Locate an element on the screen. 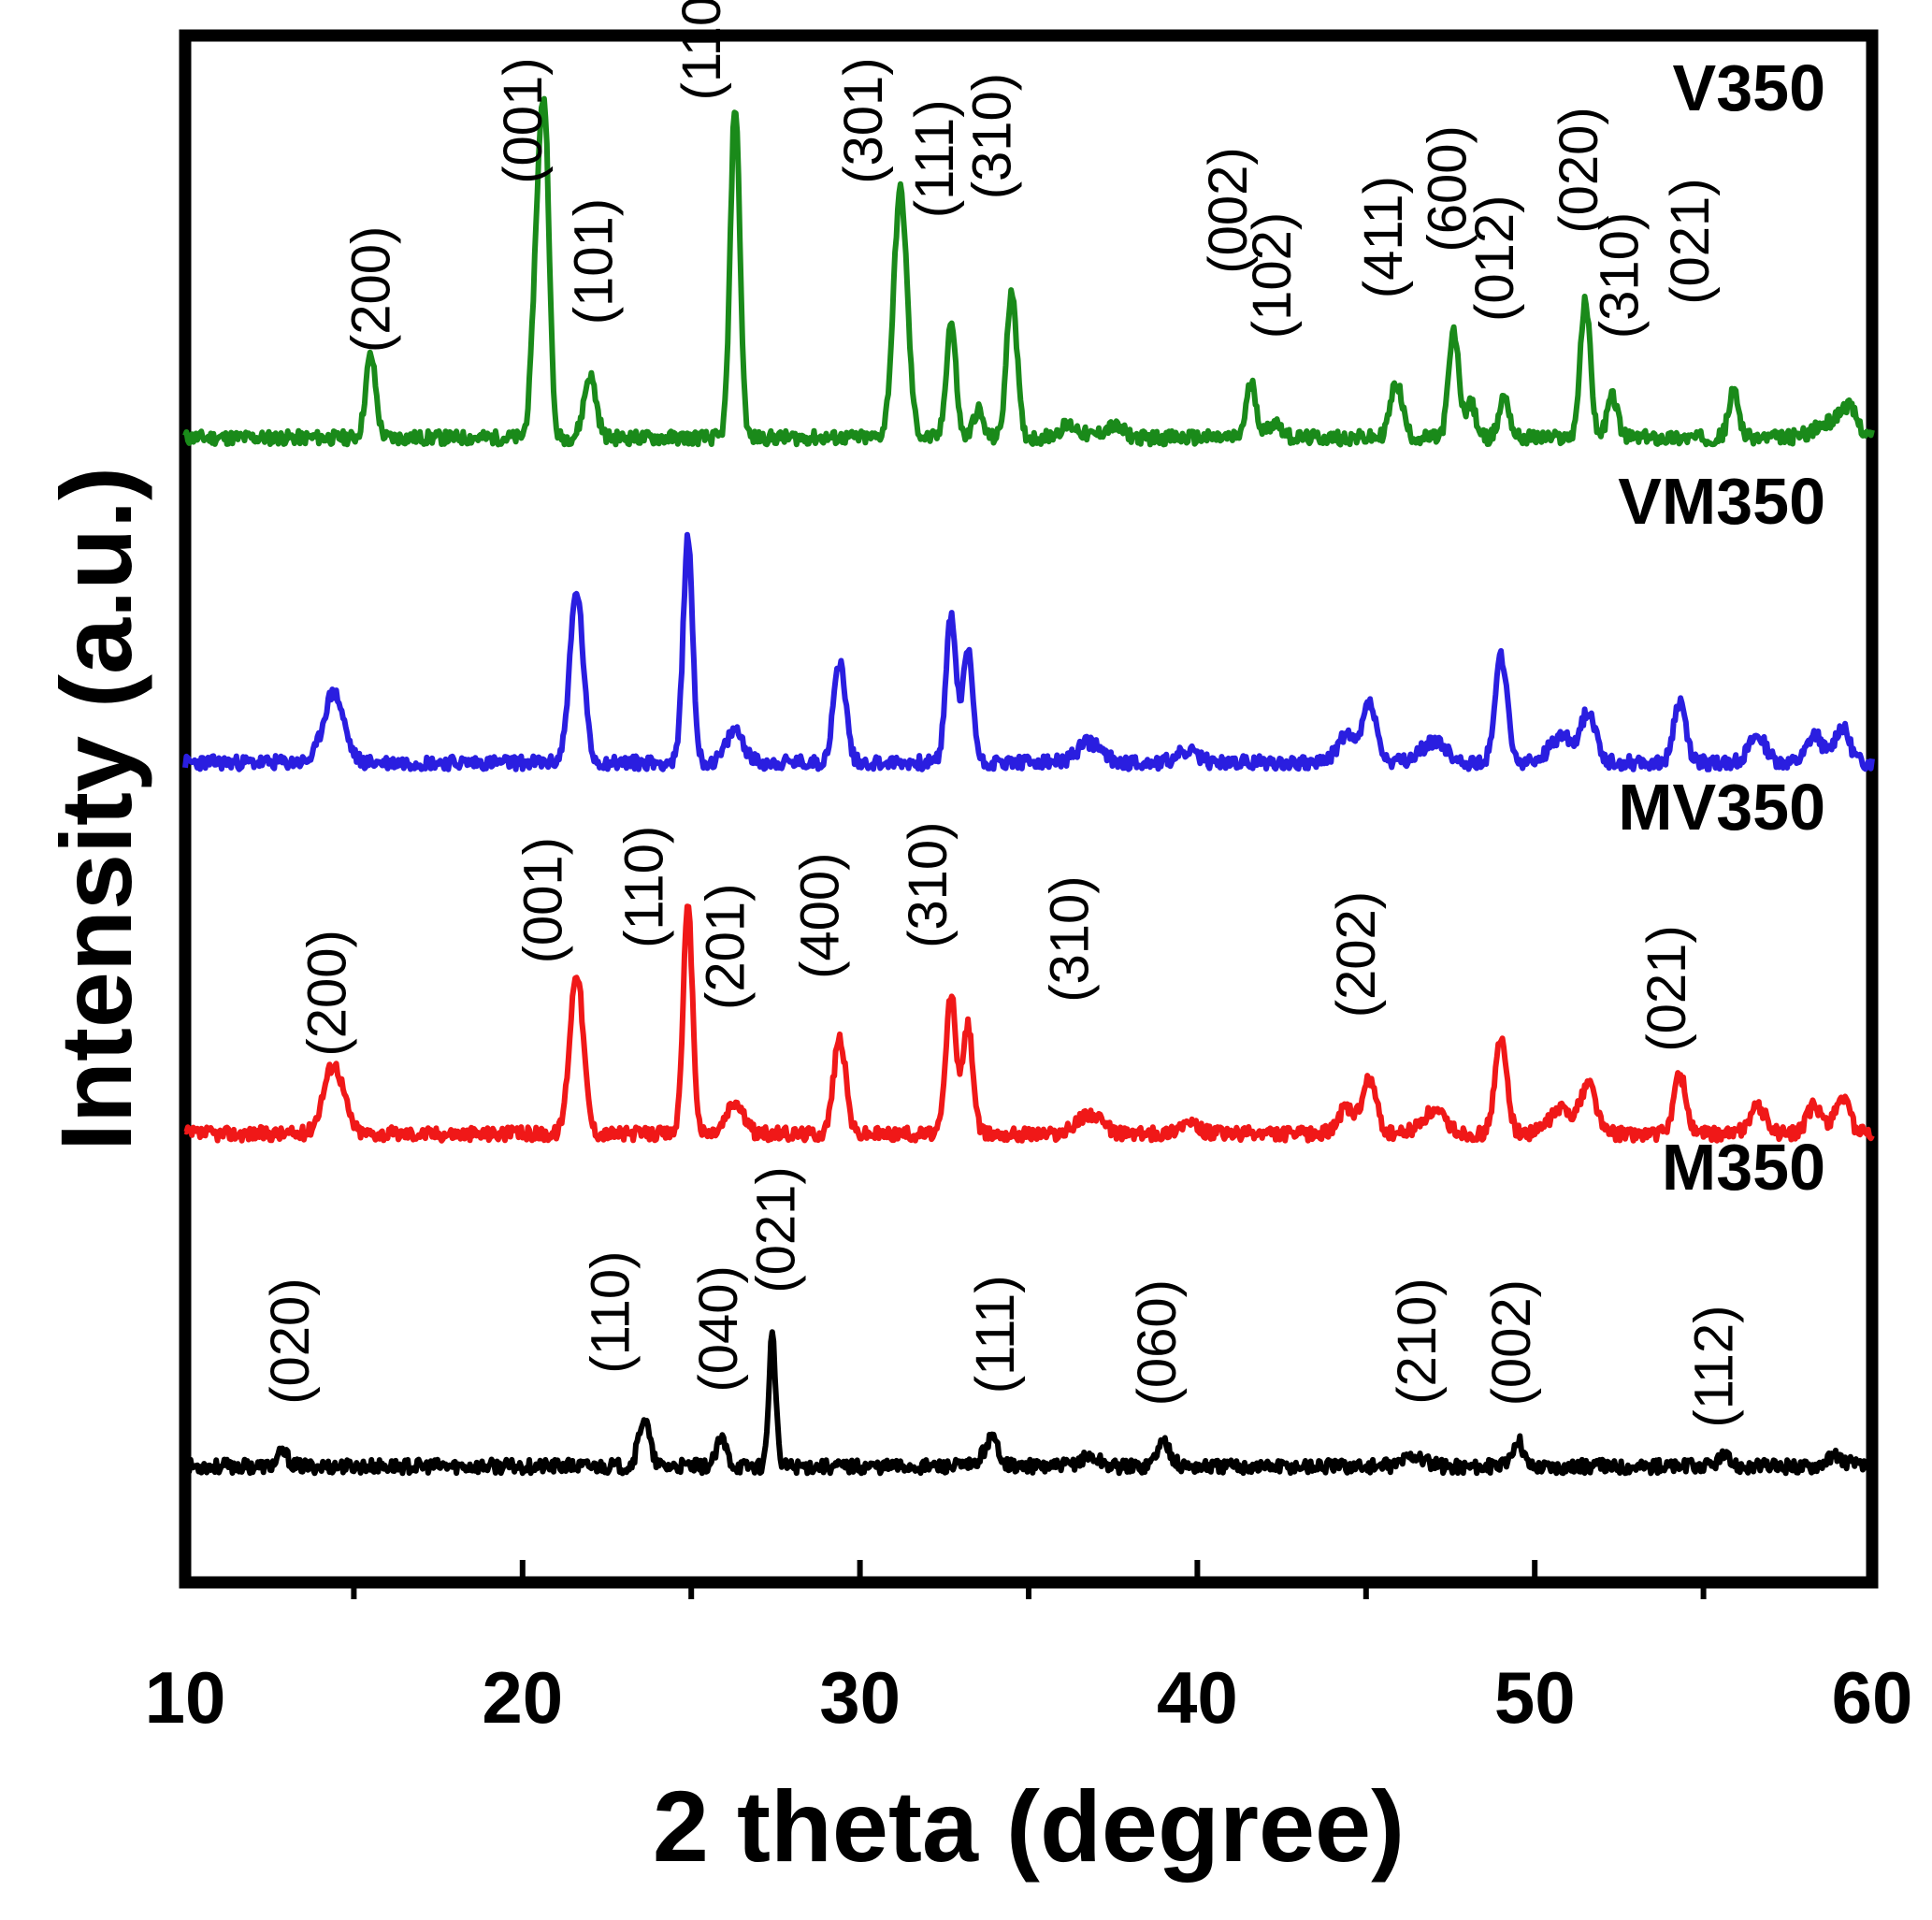 This screenshot has width=1932, height=1920. series-line-m350 is located at coordinates (1028, 1403).